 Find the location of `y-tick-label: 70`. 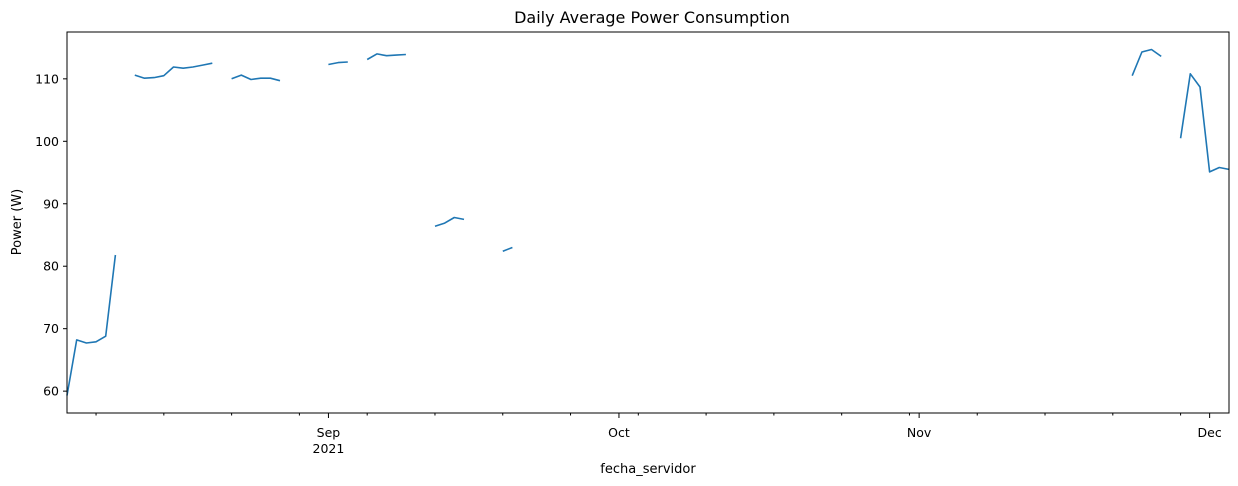

y-tick-label: 70 is located at coordinates (51, 328).